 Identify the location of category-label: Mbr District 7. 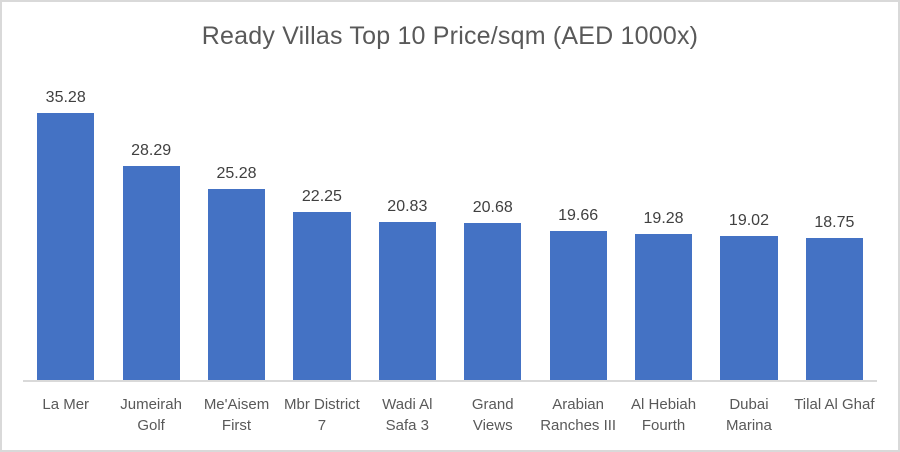
(322, 415).